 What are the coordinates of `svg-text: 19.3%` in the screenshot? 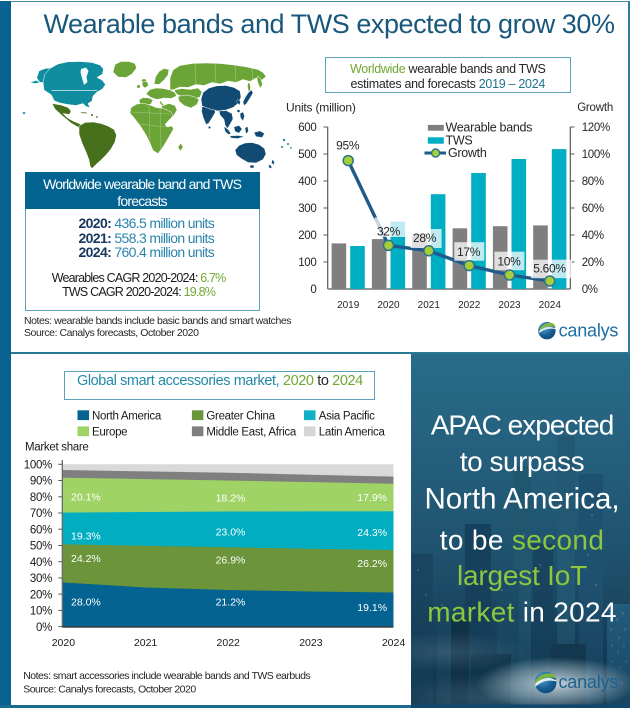 It's located at (86, 537).